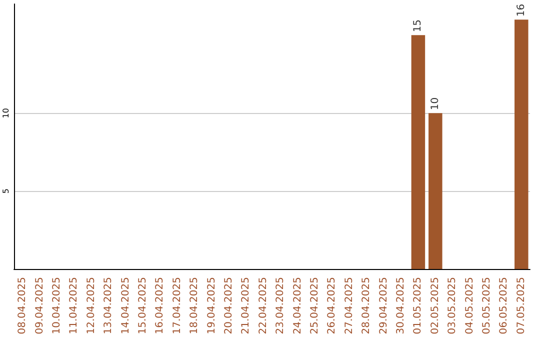  What do you see at coordinates (366, 305) in the screenshot?
I see `x-tick-label: 28.04.2025` at bounding box center [366, 305].